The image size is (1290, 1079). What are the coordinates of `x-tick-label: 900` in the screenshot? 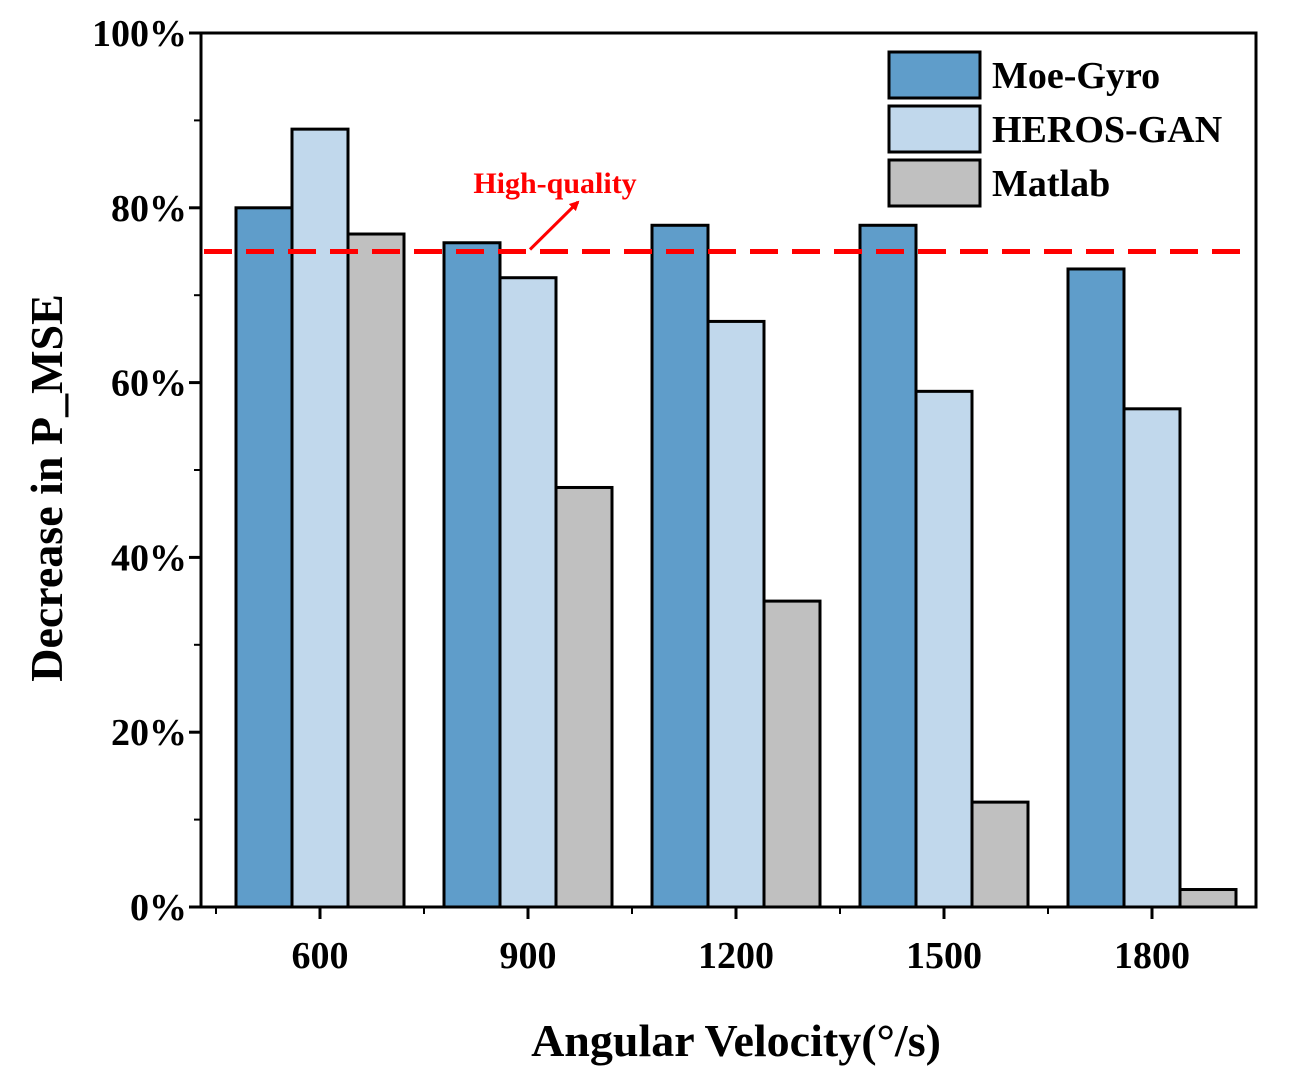 It's located at (528, 956).